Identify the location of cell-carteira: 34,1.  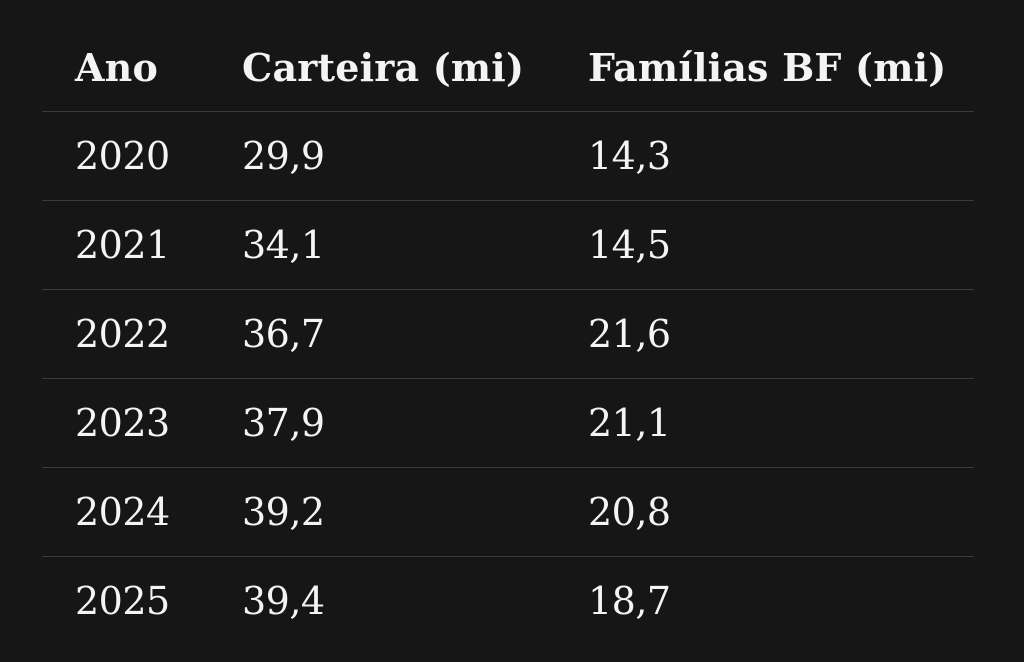
(382, 245).